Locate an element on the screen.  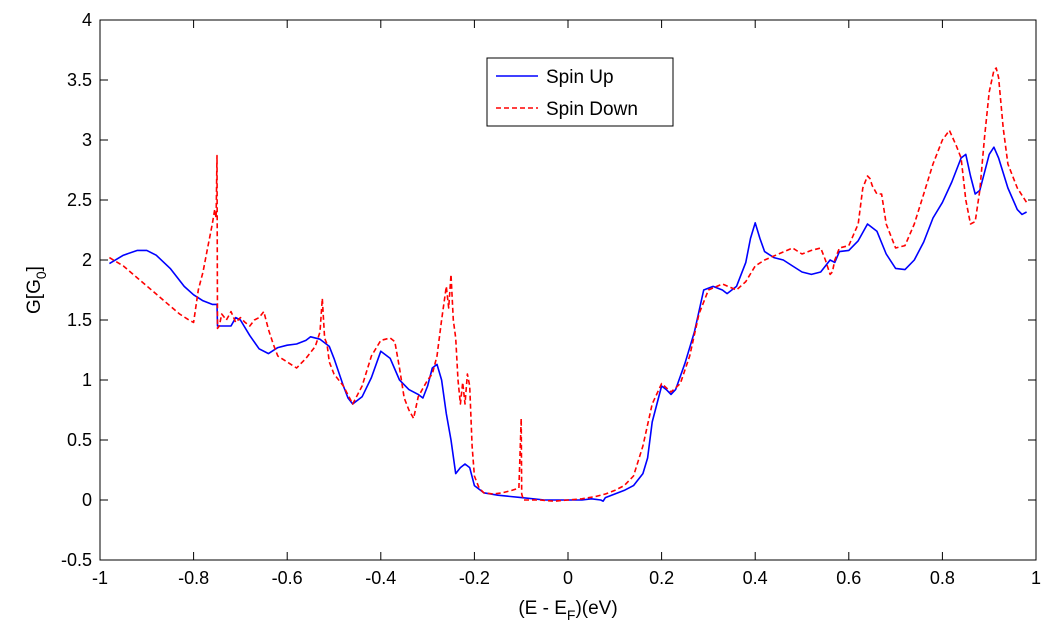
y-tick-label: 0 is located at coordinates (87, 500).